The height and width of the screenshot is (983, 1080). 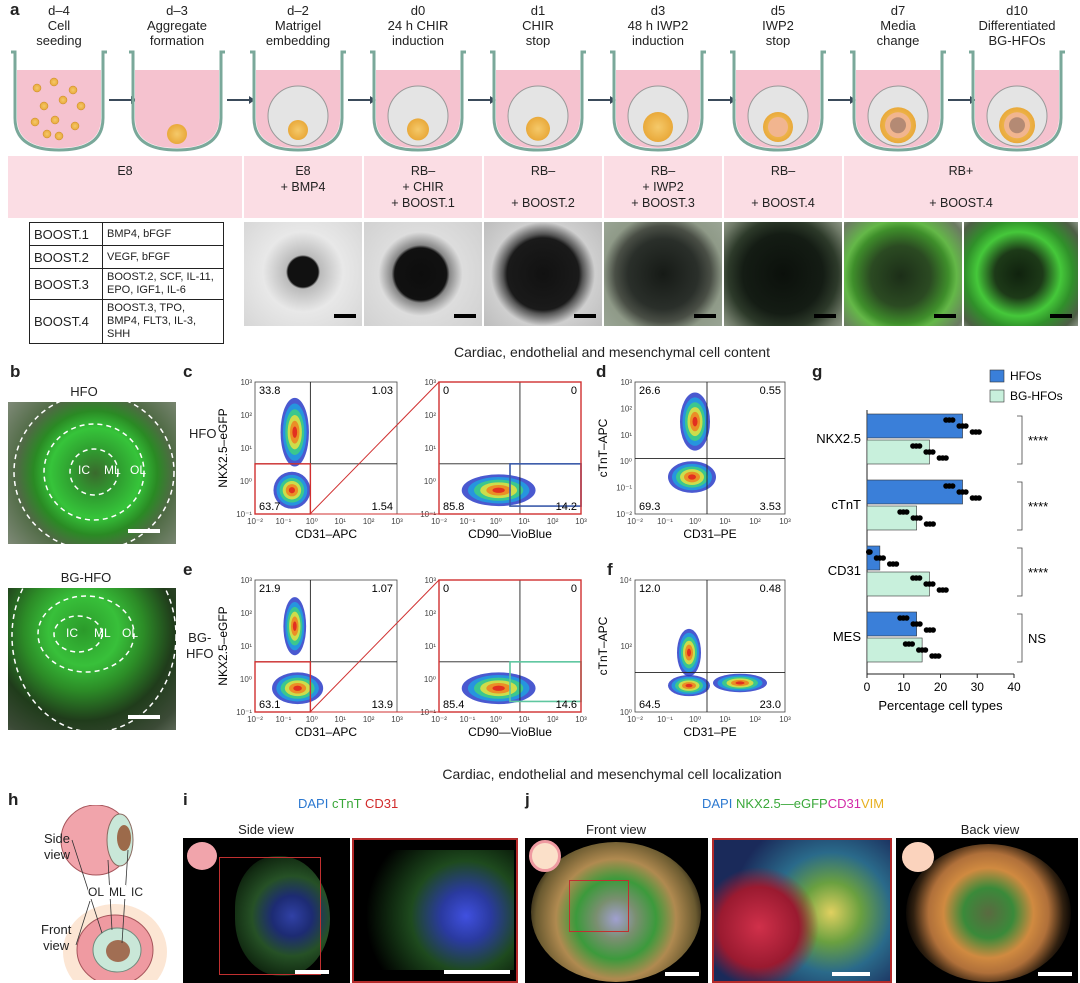 I want to click on quadrant-value: 1.07, so click(x=382, y=589).